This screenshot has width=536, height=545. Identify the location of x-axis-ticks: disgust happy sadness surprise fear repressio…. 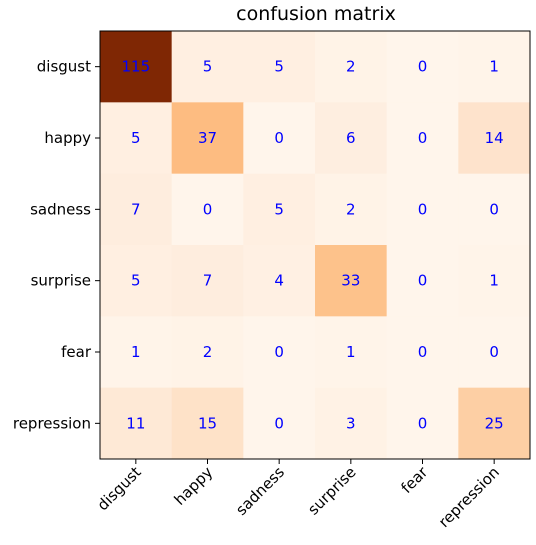
(298, 495).